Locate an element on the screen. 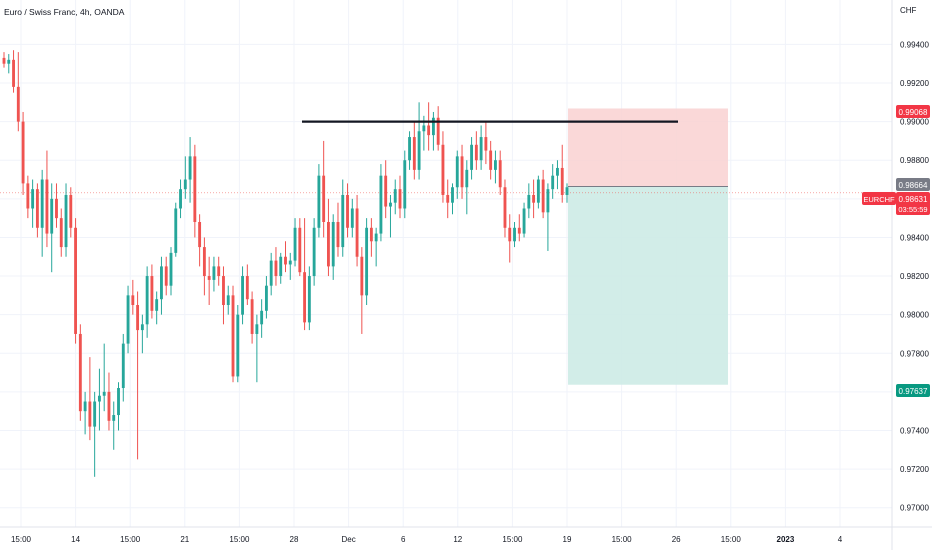 The width and height of the screenshot is (932, 555). take-profit-zone is located at coordinates (648, 285).